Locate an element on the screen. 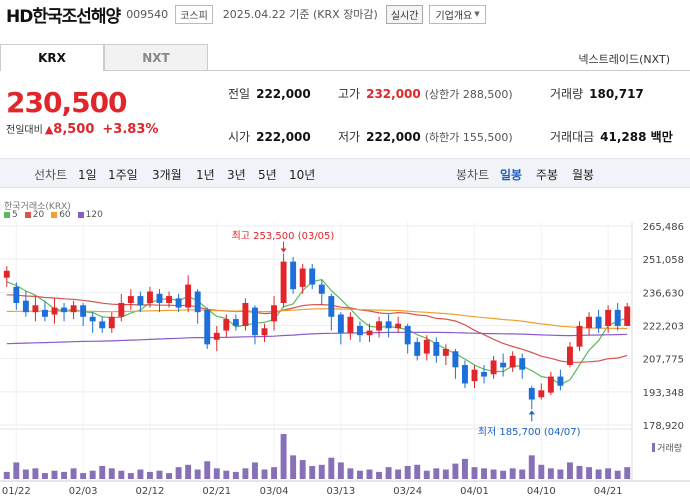 This screenshot has width=690, height=503. period-3y: 3년 is located at coordinates (236, 175).